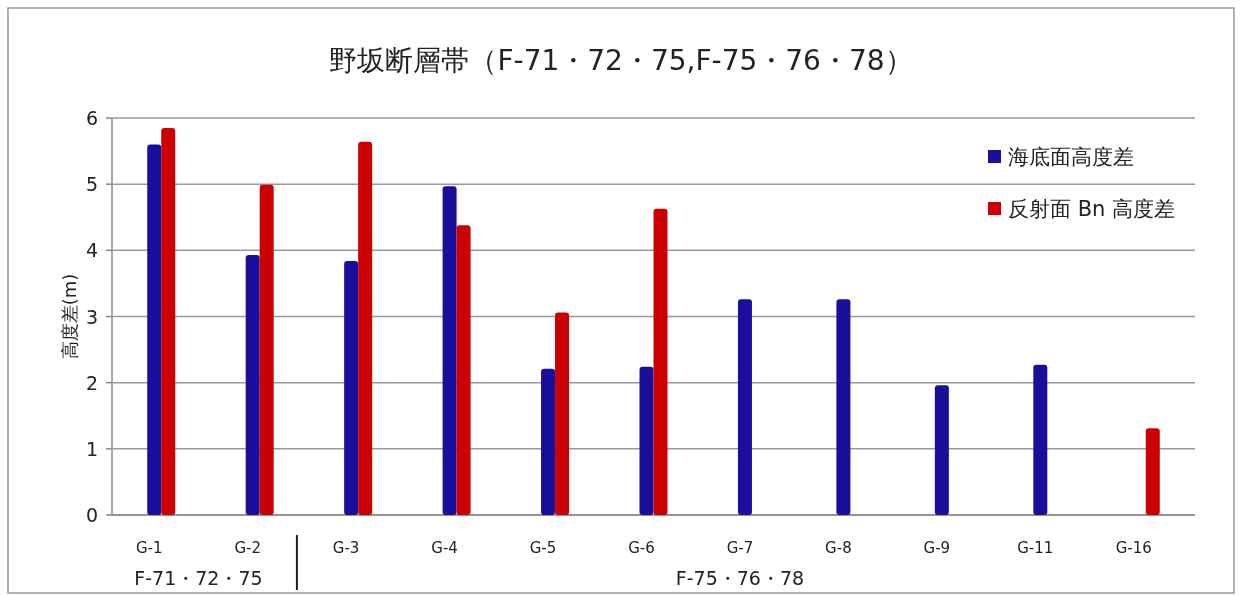 Image resolution: width=1242 pixels, height=595 pixels. I want to click on x-tick-label: G-8, so click(838, 548).